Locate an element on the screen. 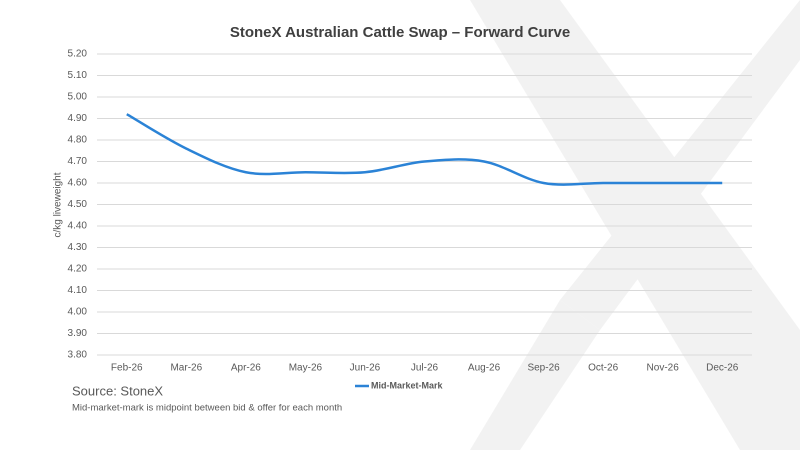 The height and width of the screenshot is (450, 800). x-tick-label: Jul-26 is located at coordinates (425, 368).